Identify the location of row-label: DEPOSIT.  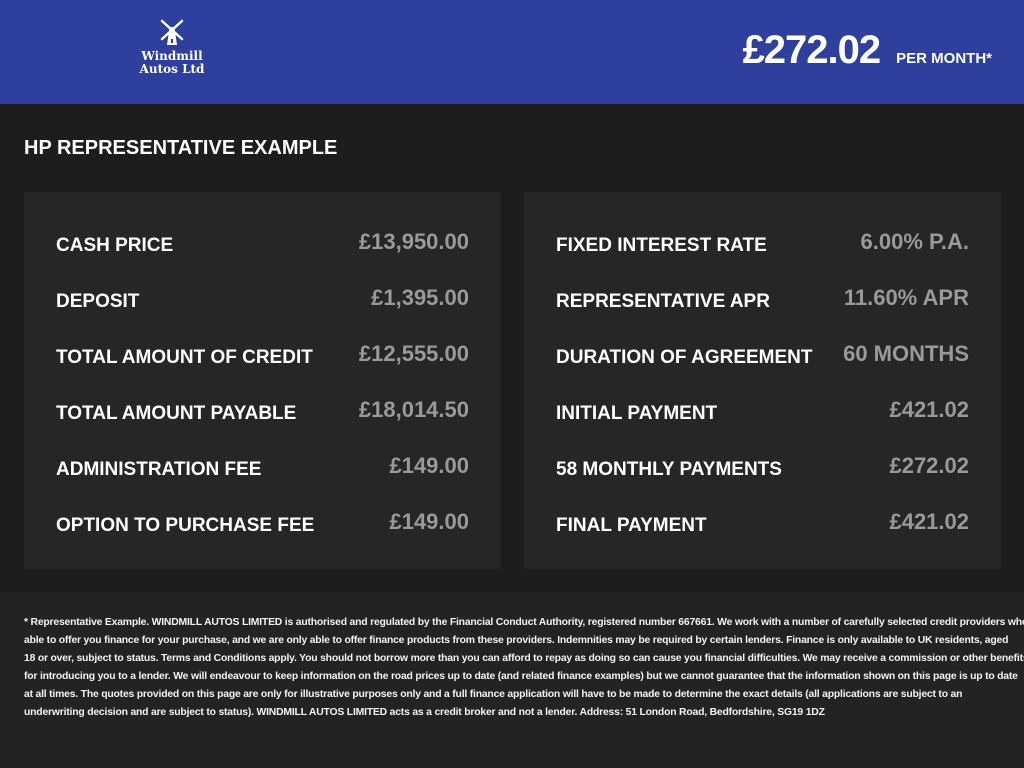
(98, 301).